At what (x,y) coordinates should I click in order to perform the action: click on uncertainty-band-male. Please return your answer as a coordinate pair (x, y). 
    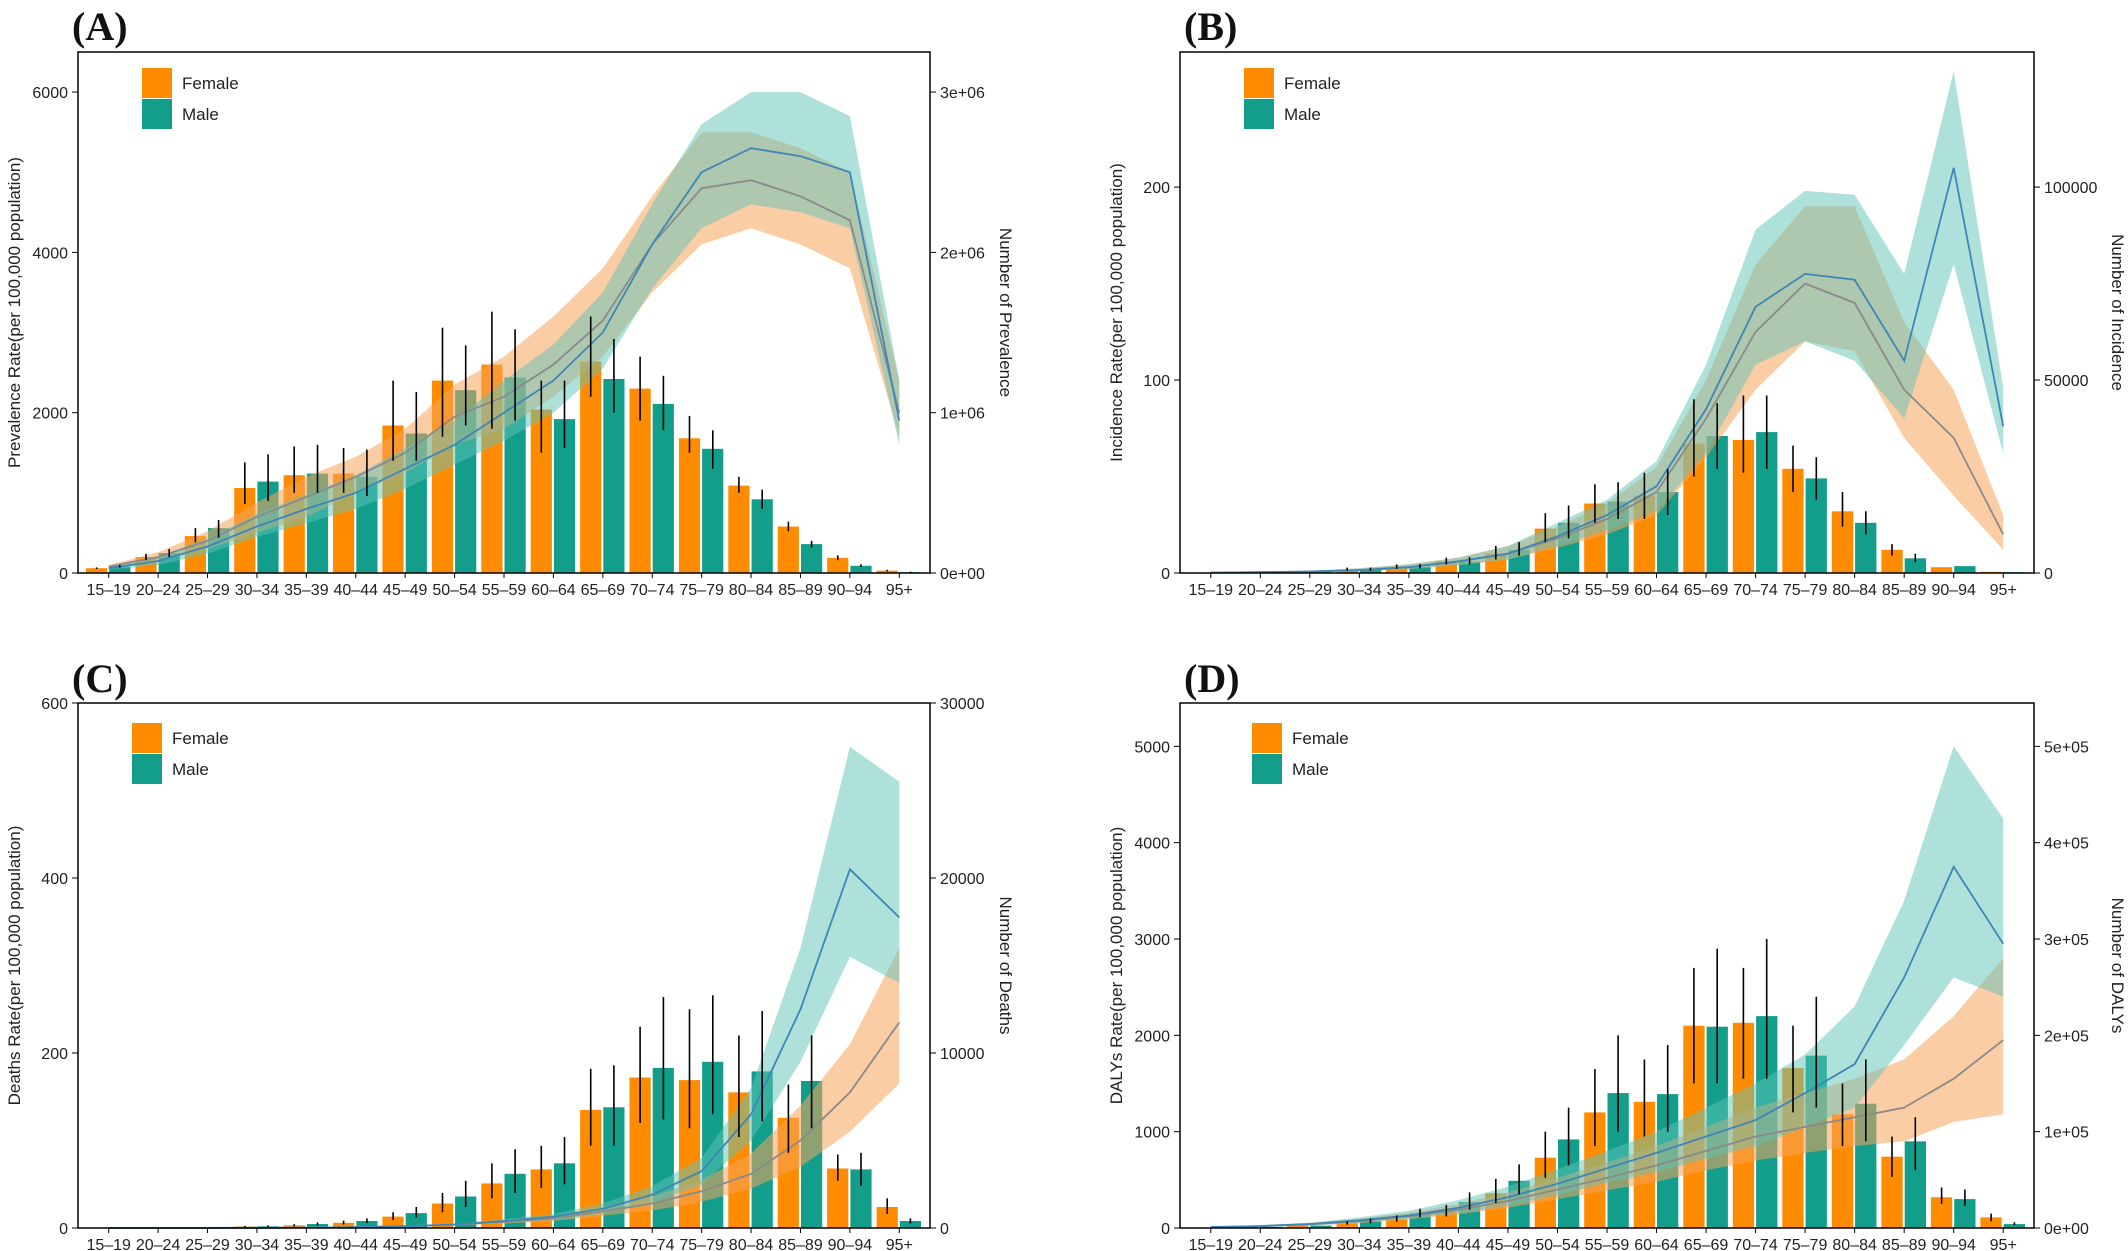
    Looking at the image, I should click on (1607, 322).